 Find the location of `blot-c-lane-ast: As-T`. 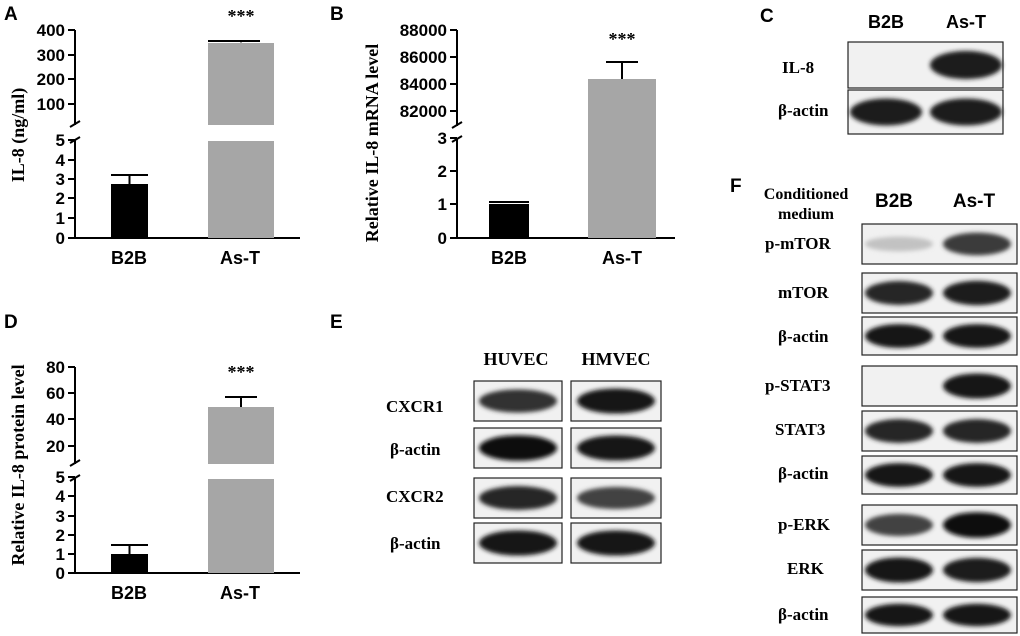

blot-c-lane-ast: As-T is located at coordinates (966, 22).